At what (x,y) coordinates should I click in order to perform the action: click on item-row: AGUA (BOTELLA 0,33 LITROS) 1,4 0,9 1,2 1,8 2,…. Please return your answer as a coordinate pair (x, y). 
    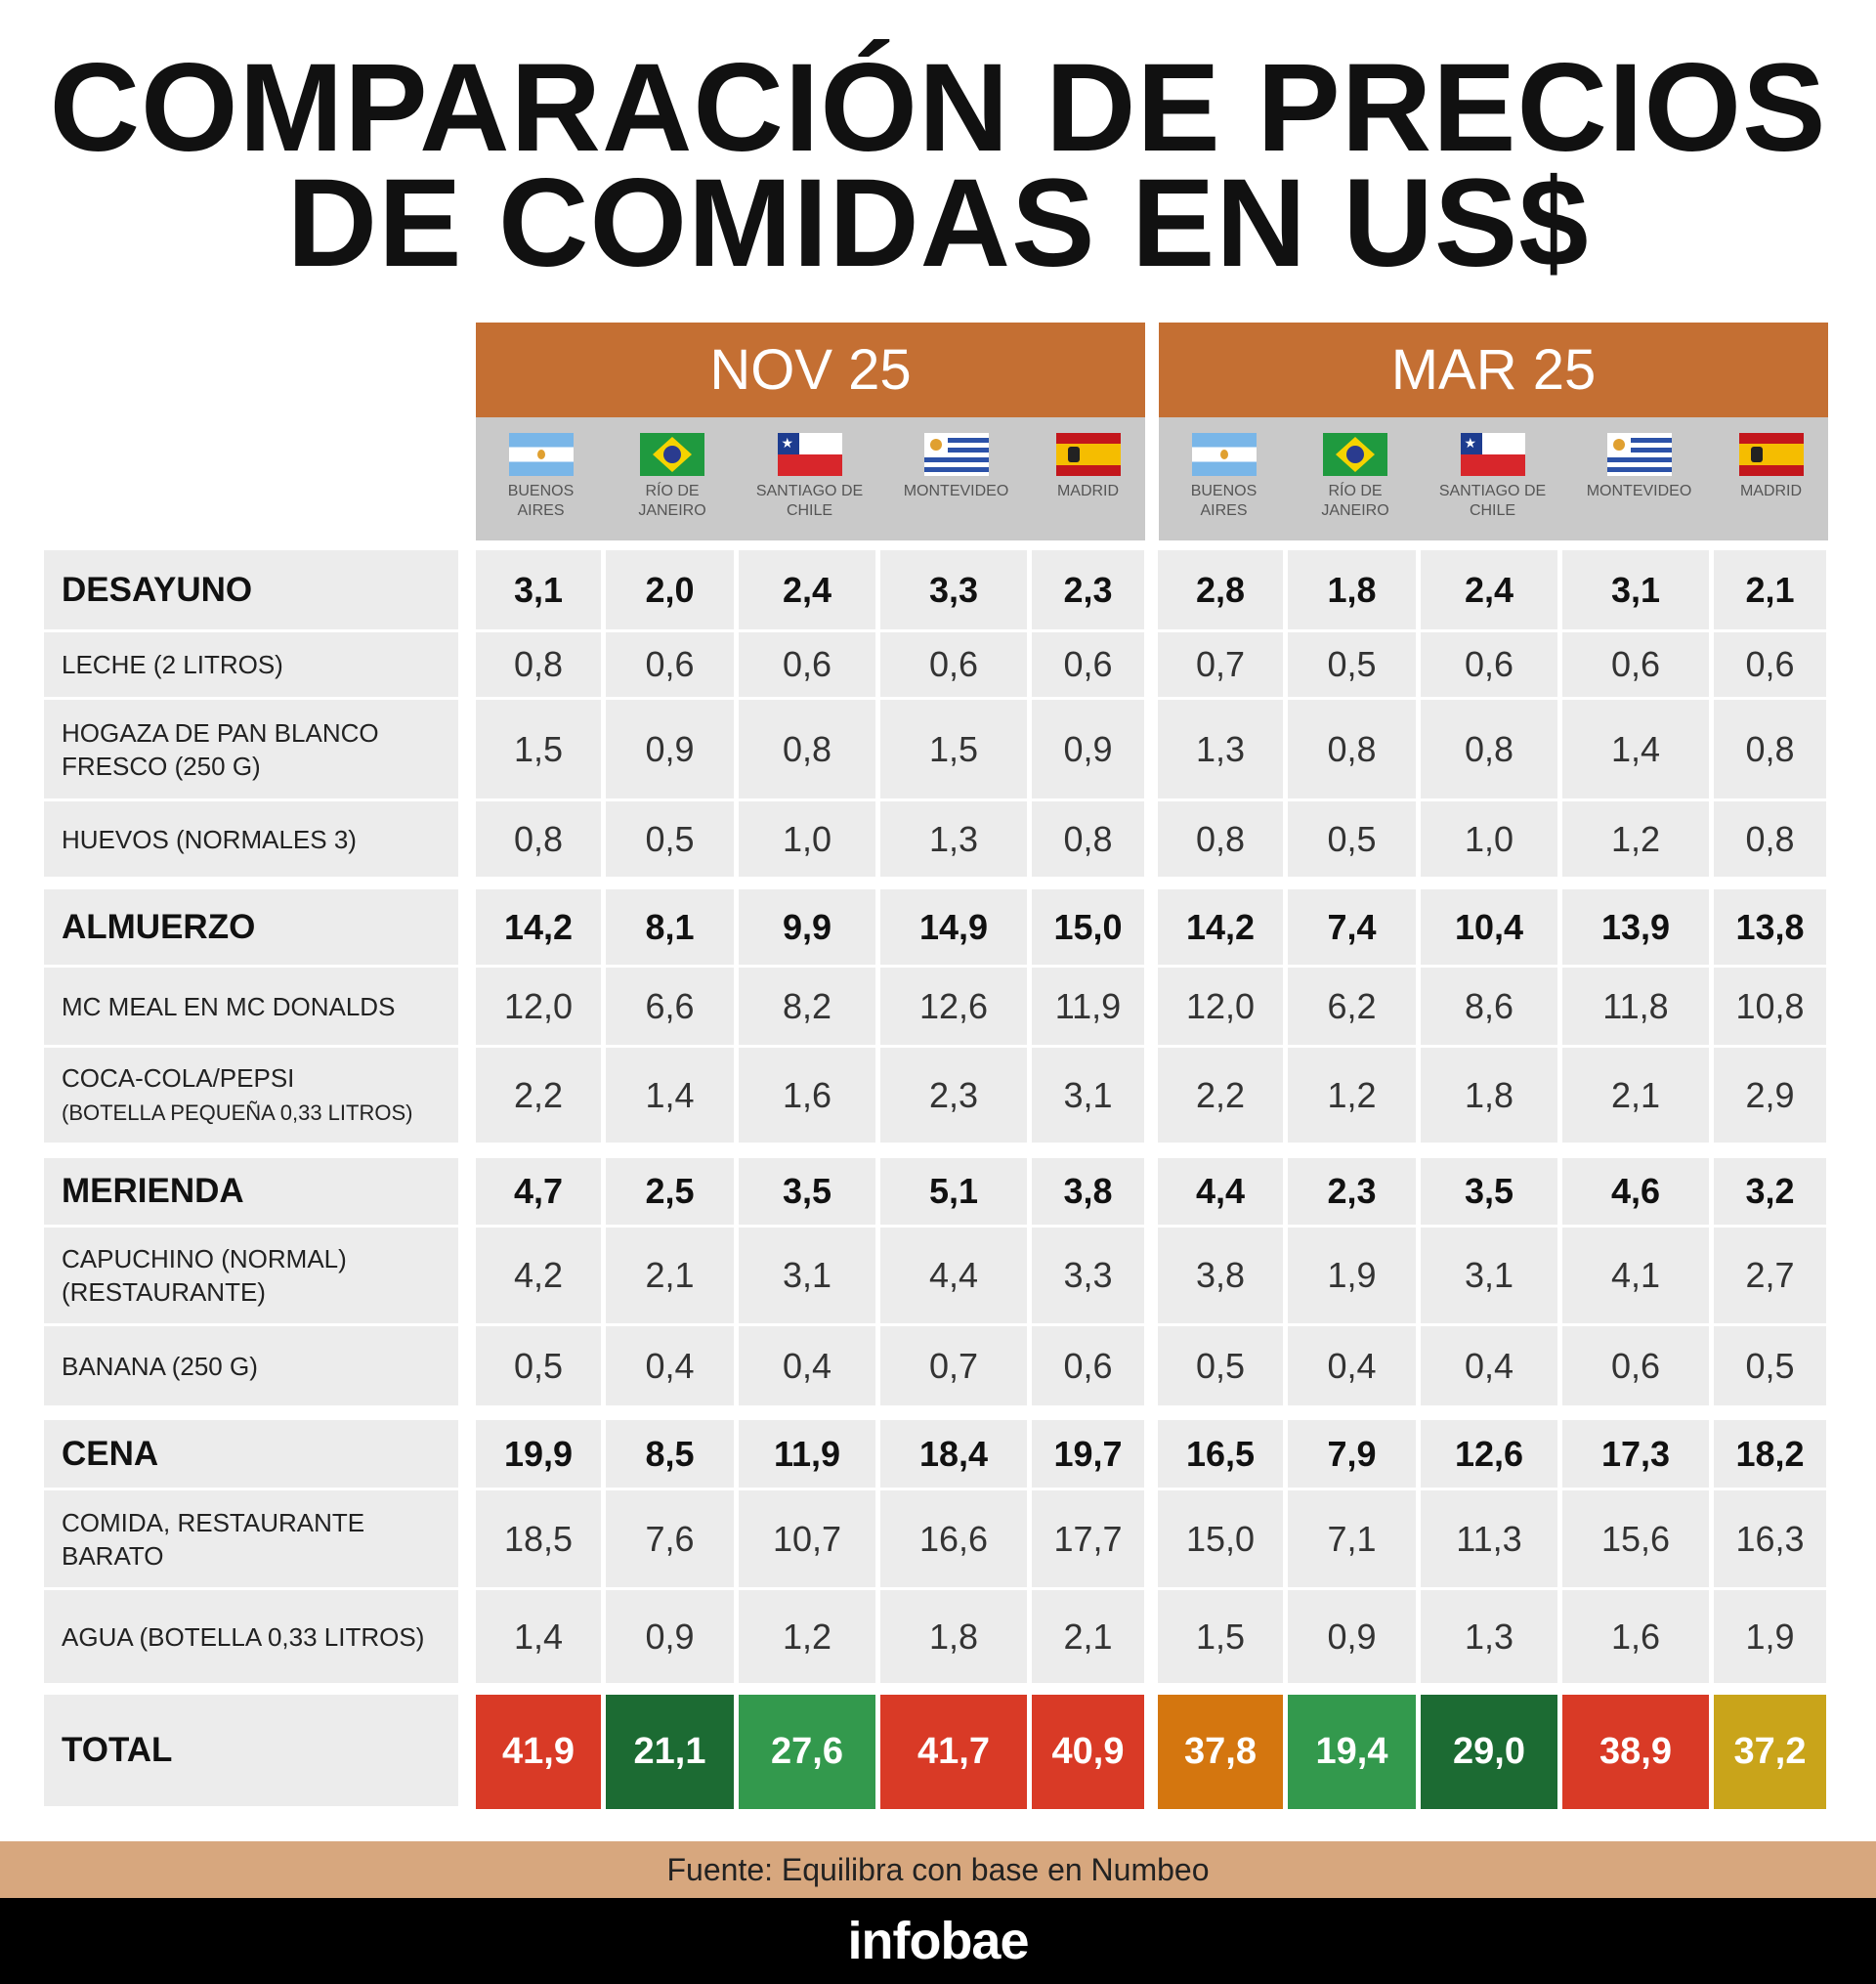
    Looking at the image, I should click on (937, 1638).